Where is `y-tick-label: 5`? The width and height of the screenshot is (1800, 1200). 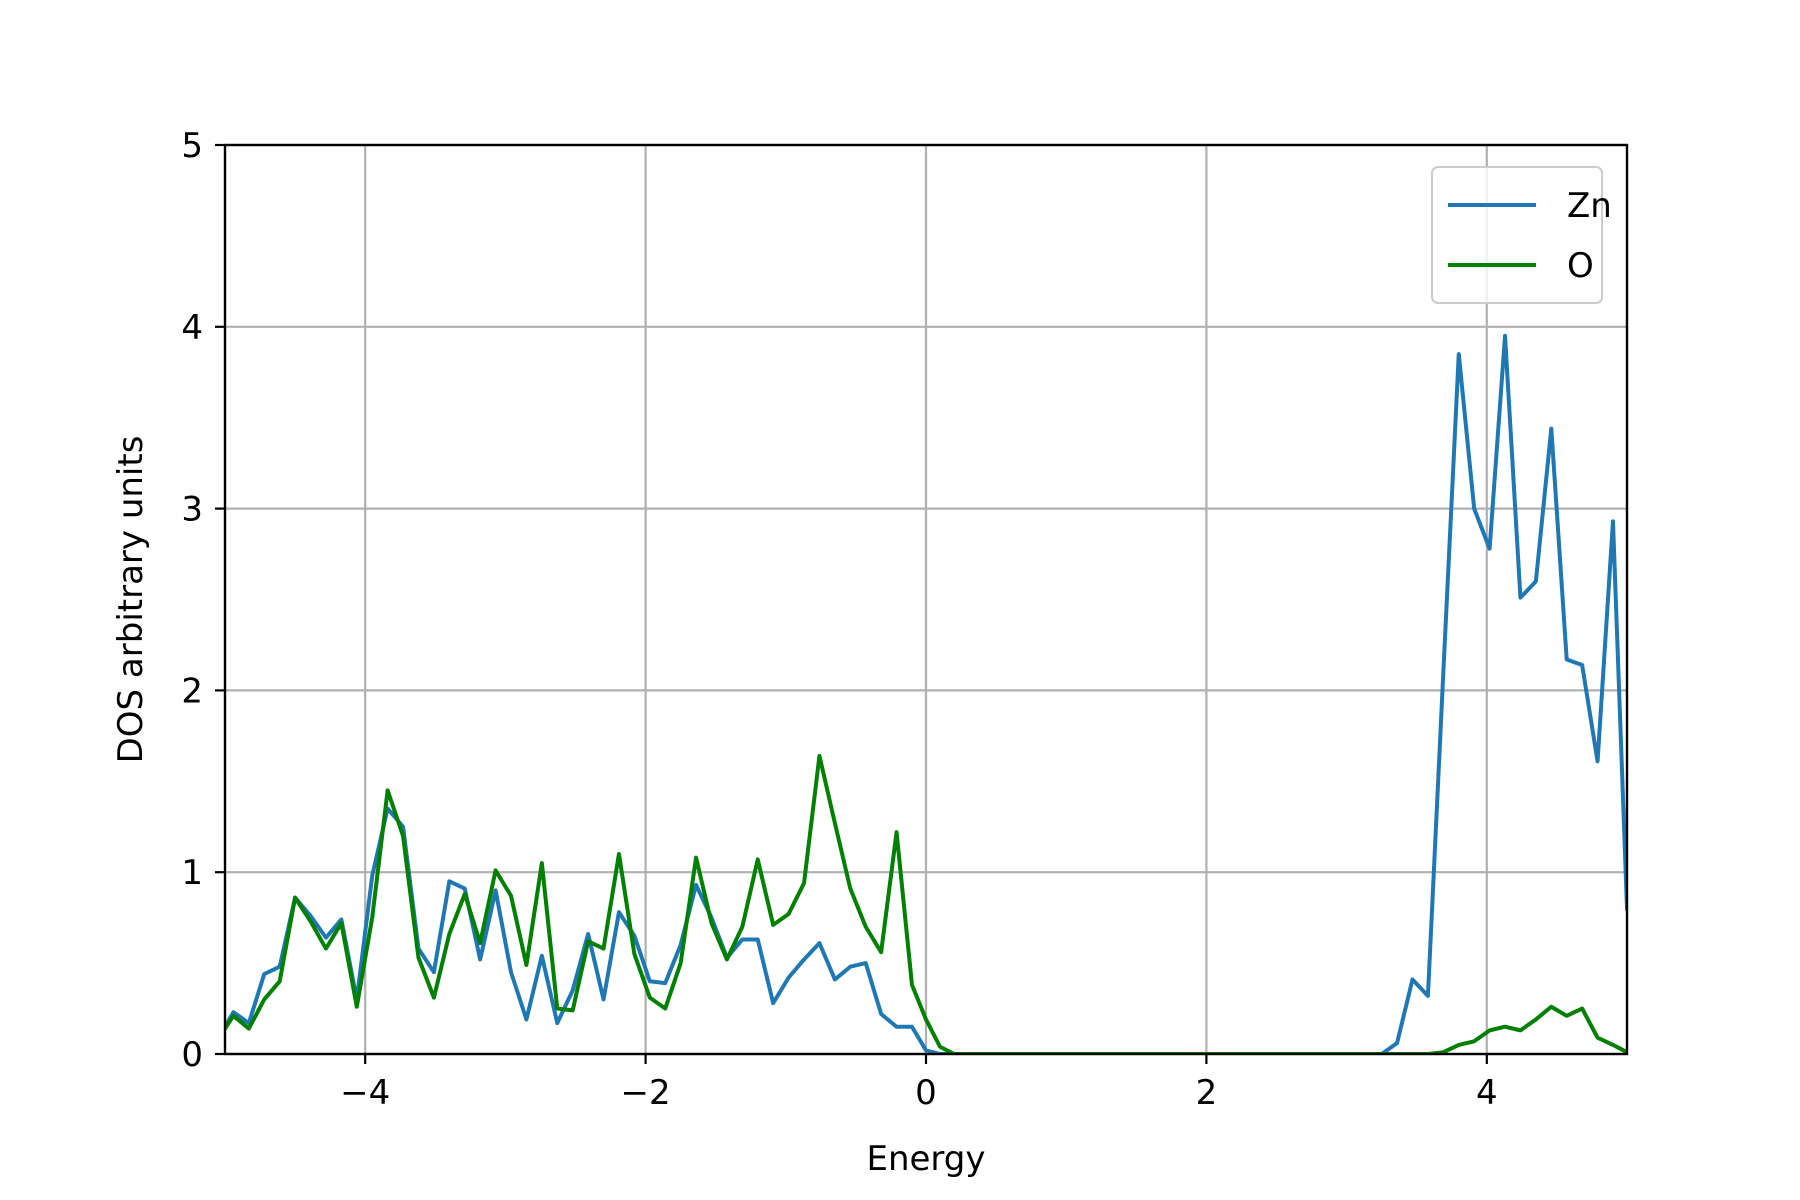 y-tick-label: 5 is located at coordinates (192, 146).